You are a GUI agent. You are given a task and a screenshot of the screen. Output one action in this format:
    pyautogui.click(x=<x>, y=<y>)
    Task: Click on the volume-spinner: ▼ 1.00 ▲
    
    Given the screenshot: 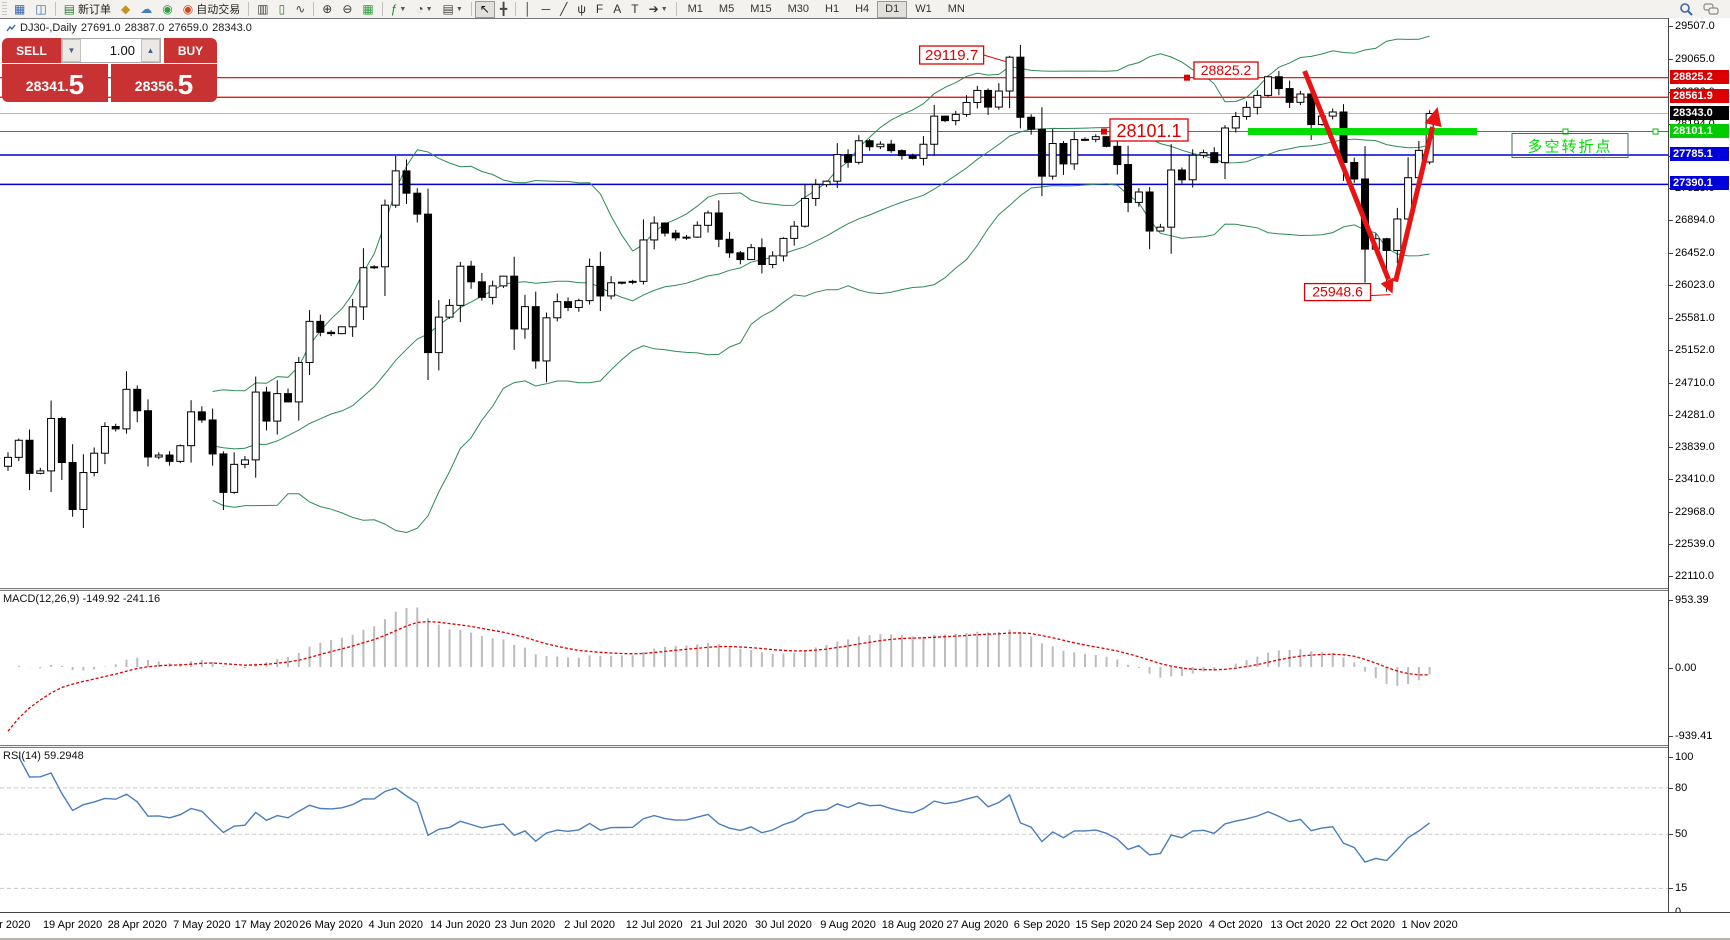 What is the action you would take?
    pyautogui.click(x=111, y=50)
    